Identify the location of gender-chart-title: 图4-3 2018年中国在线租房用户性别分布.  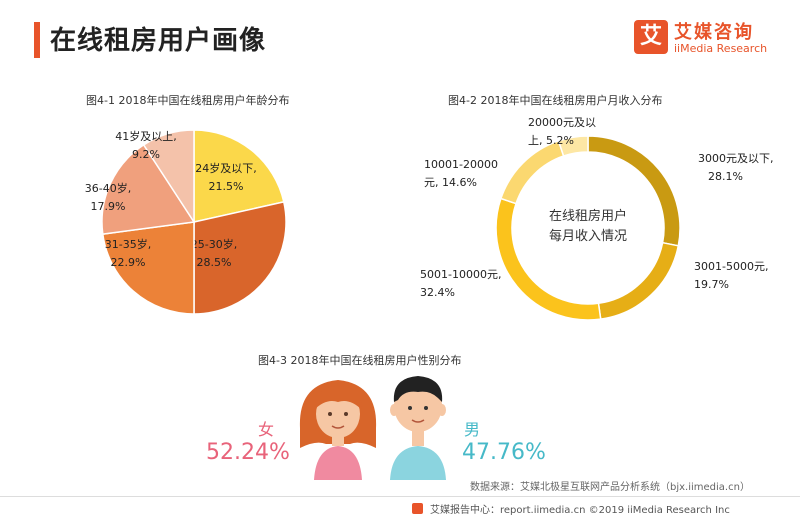
(360, 360).